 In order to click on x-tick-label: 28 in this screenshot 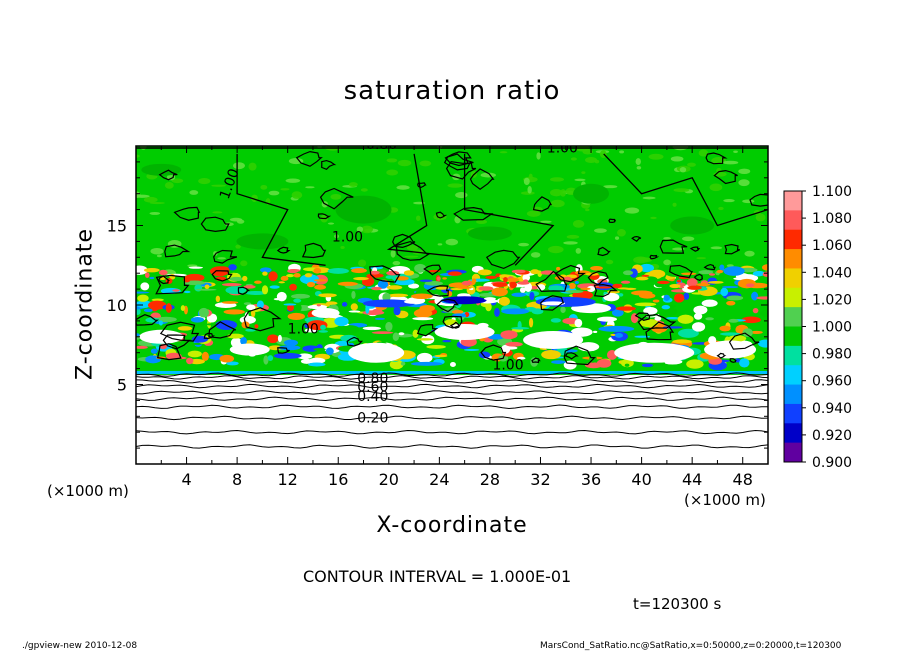, I will do `click(490, 479)`.